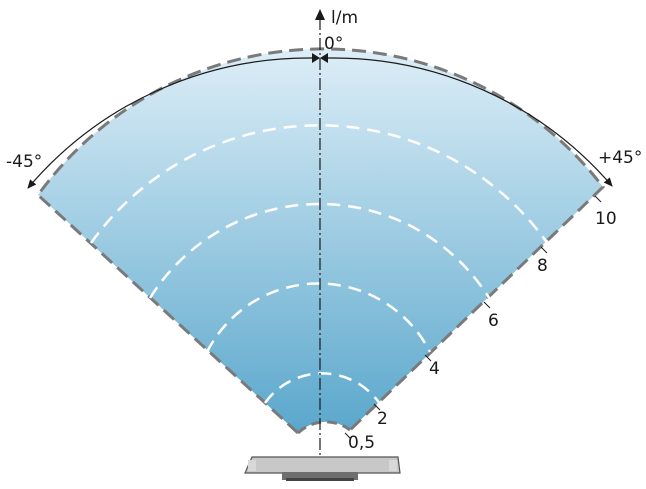  I want to click on center-marker-left-icon, so click(316, 58).